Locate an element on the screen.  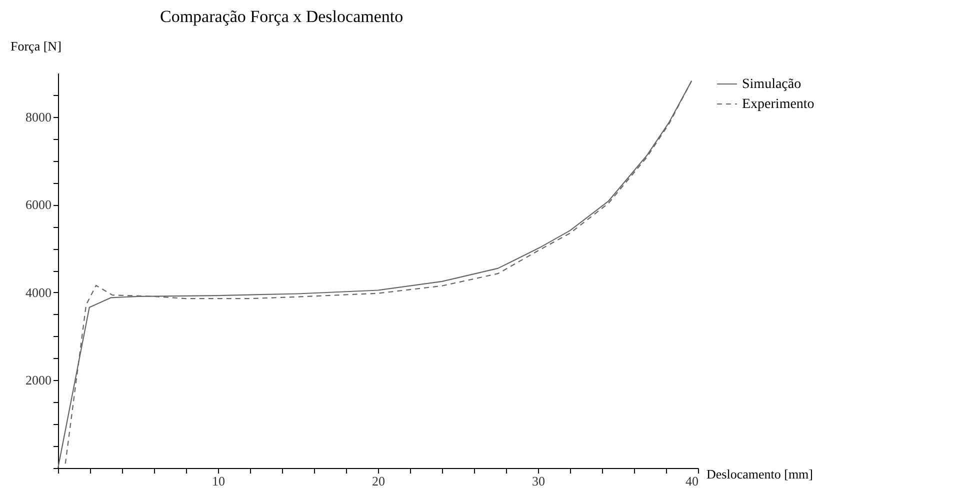
chart-title: Comparação Força x Deslocamento is located at coordinates (282, 16).